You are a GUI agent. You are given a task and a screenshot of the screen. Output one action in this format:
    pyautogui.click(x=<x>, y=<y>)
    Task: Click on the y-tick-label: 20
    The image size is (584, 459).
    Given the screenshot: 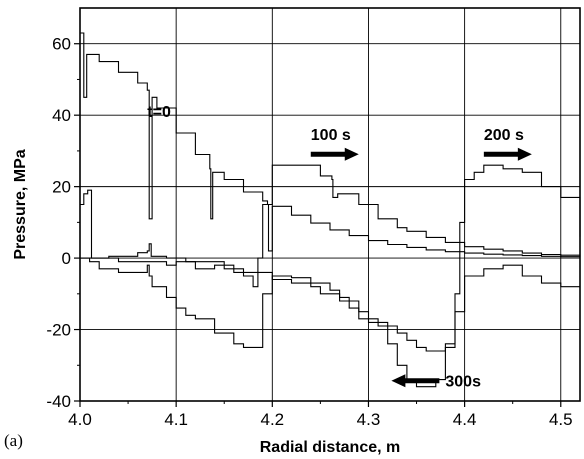 What is the action you would take?
    pyautogui.click(x=61, y=187)
    